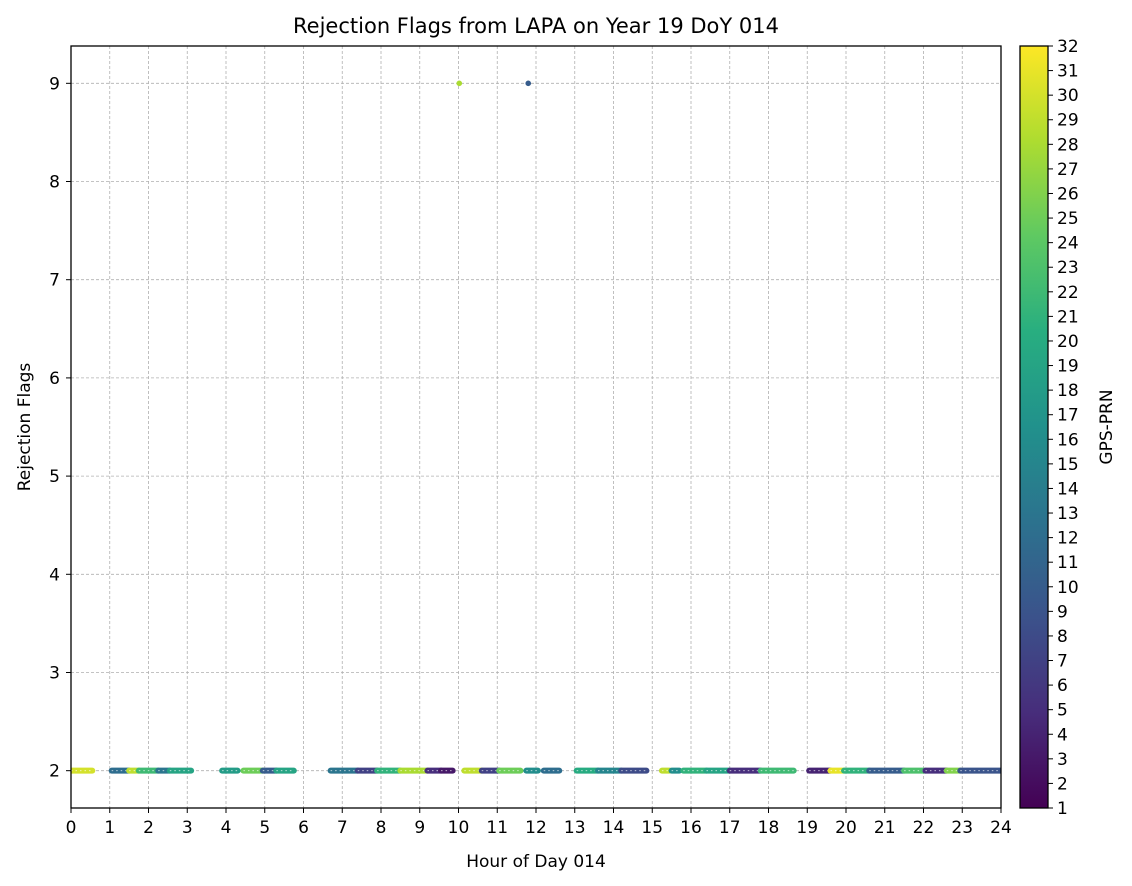 This screenshot has height=886, width=1132. Describe the element at coordinates (54, 772) in the screenshot. I see `y-tick-label: 2` at that location.